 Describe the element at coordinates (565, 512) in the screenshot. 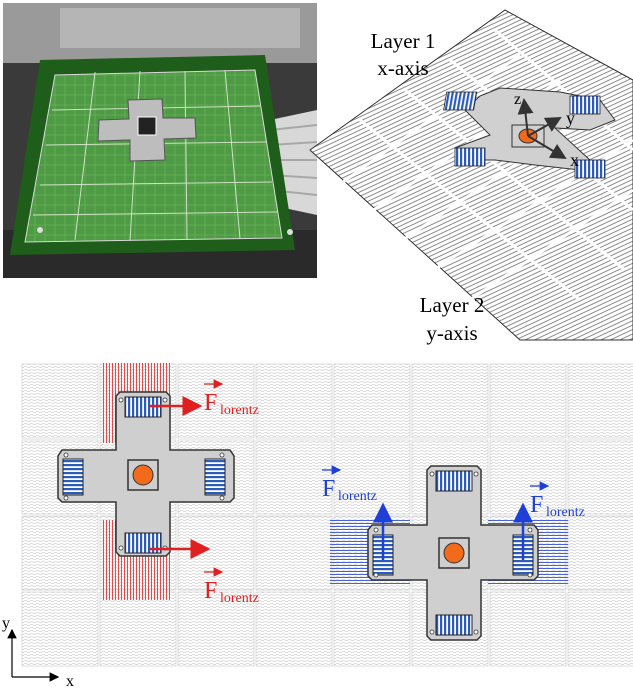

I see `blue-force-sub-right: lorentz` at that location.